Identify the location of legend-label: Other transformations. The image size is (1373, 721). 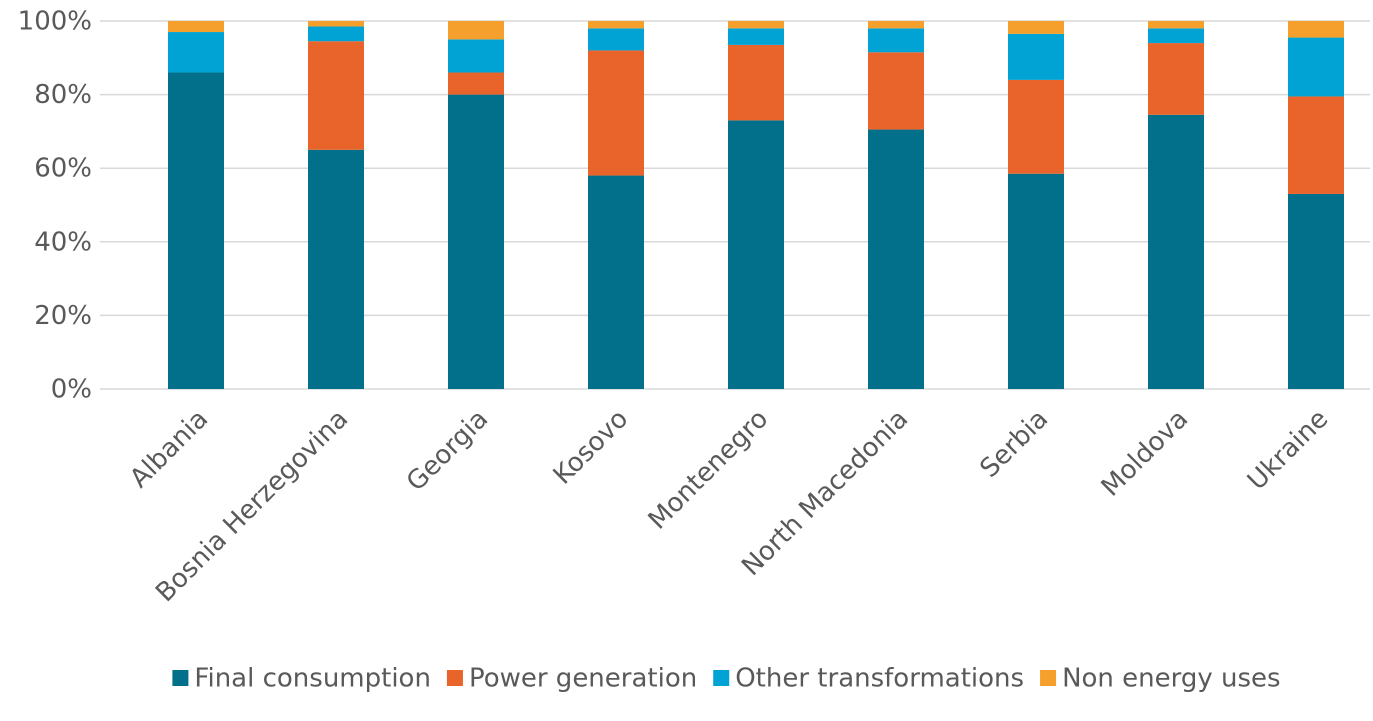
(879, 679).